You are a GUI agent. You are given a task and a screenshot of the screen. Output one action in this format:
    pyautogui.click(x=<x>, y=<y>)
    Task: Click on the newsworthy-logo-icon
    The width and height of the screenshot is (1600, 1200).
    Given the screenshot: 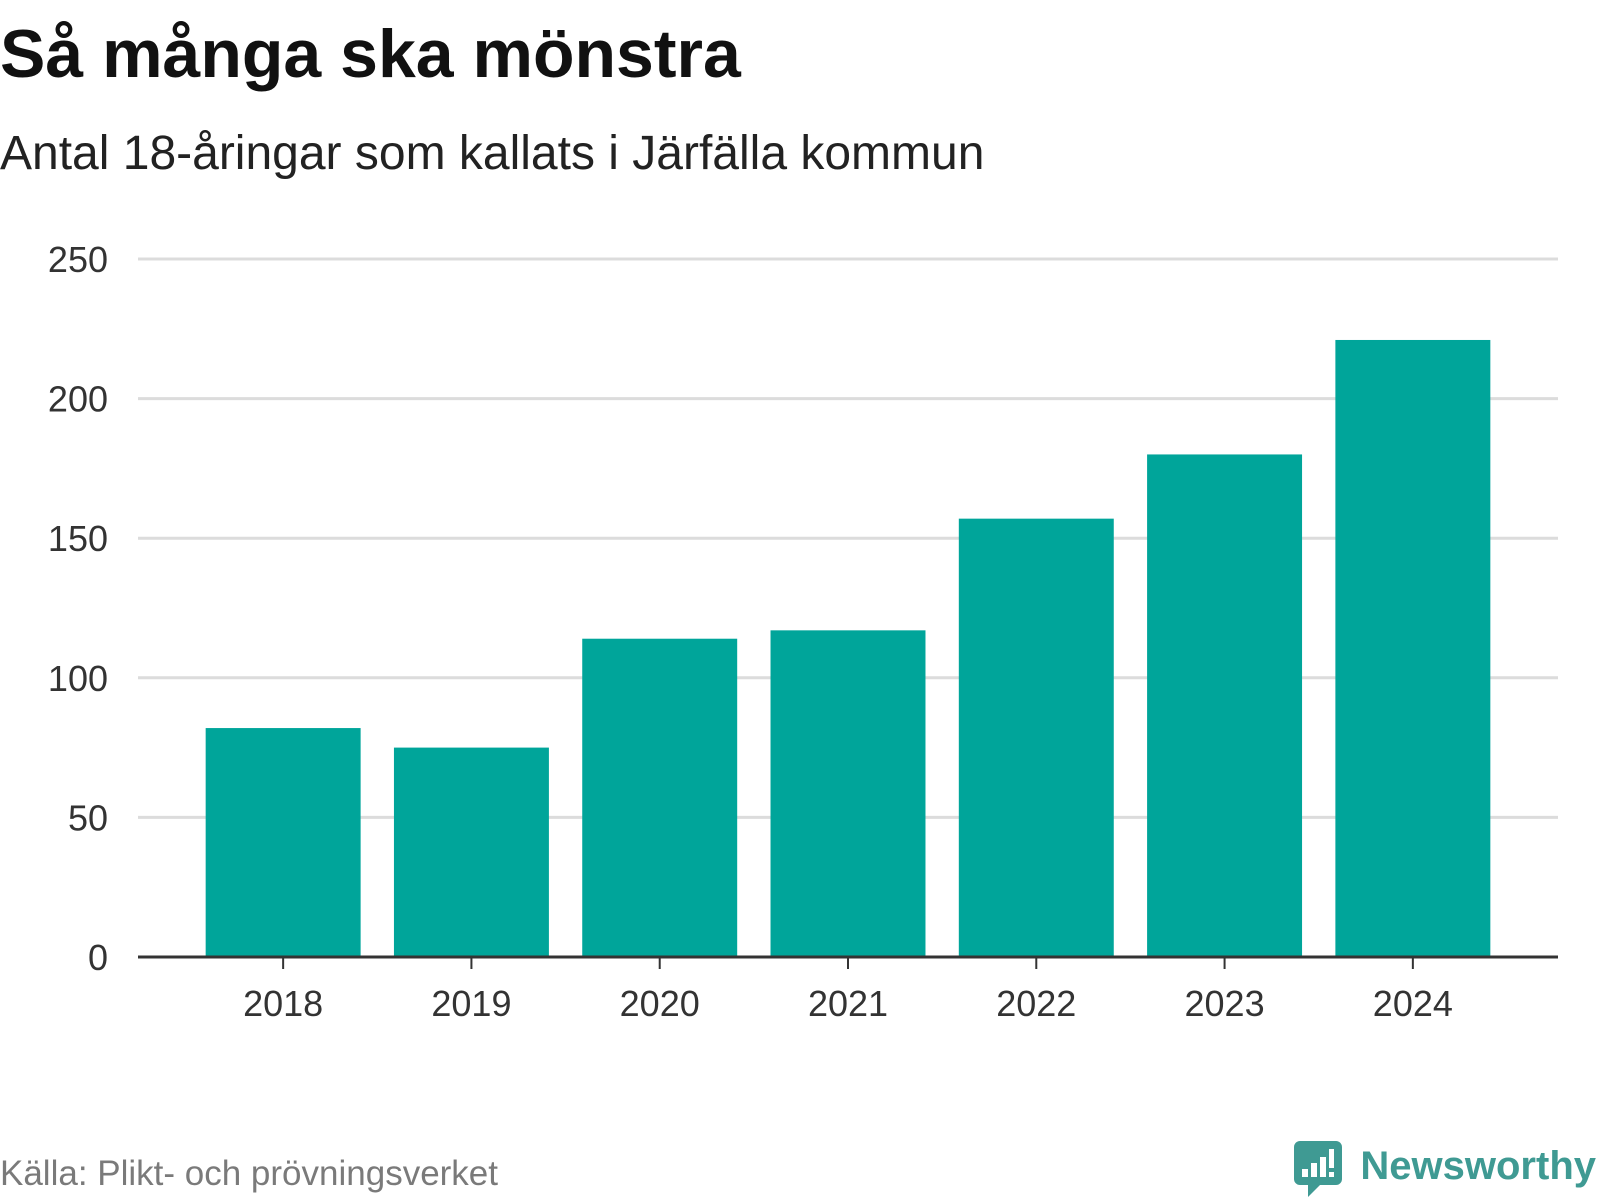 What is the action you would take?
    pyautogui.click(x=1318, y=1169)
    